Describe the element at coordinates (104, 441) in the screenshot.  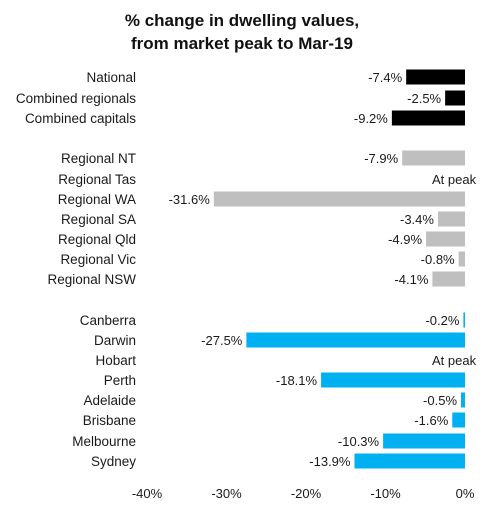
I see `category-label: Melbourne` at that location.